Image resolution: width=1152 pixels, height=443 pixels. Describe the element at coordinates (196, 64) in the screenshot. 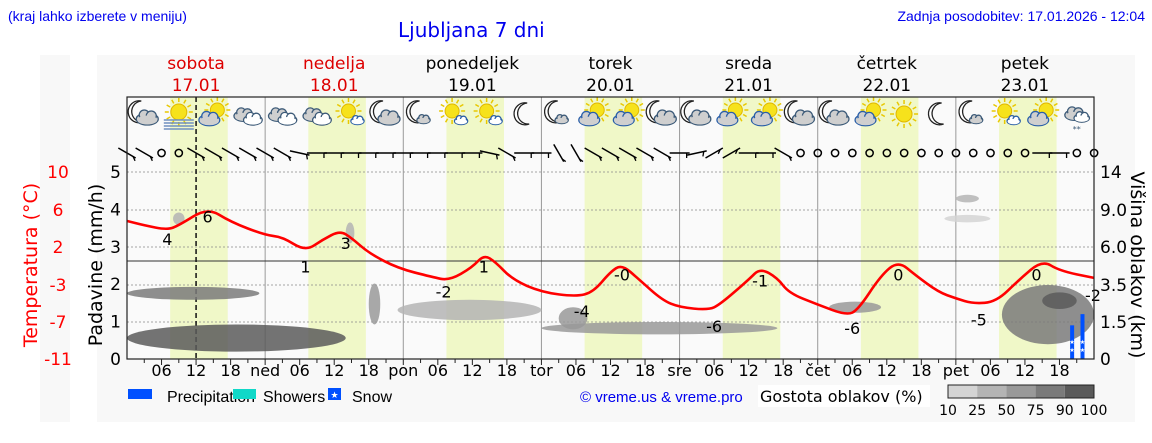

I see `day-name: sobota` at that location.